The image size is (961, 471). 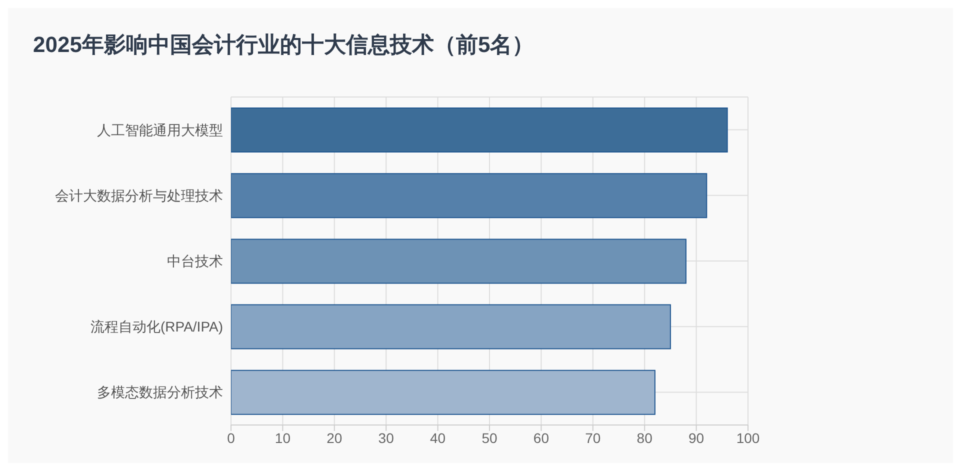 What do you see at coordinates (593, 438) in the screenshot?
I see `x-tick-label: 70` at bounding box center [593, 438].